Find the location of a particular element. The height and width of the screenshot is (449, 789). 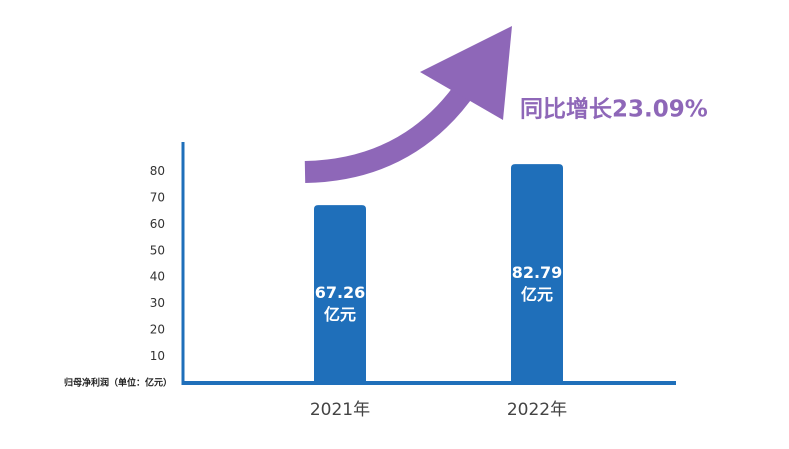

growth-arrow is located at coordinates (391, 130).